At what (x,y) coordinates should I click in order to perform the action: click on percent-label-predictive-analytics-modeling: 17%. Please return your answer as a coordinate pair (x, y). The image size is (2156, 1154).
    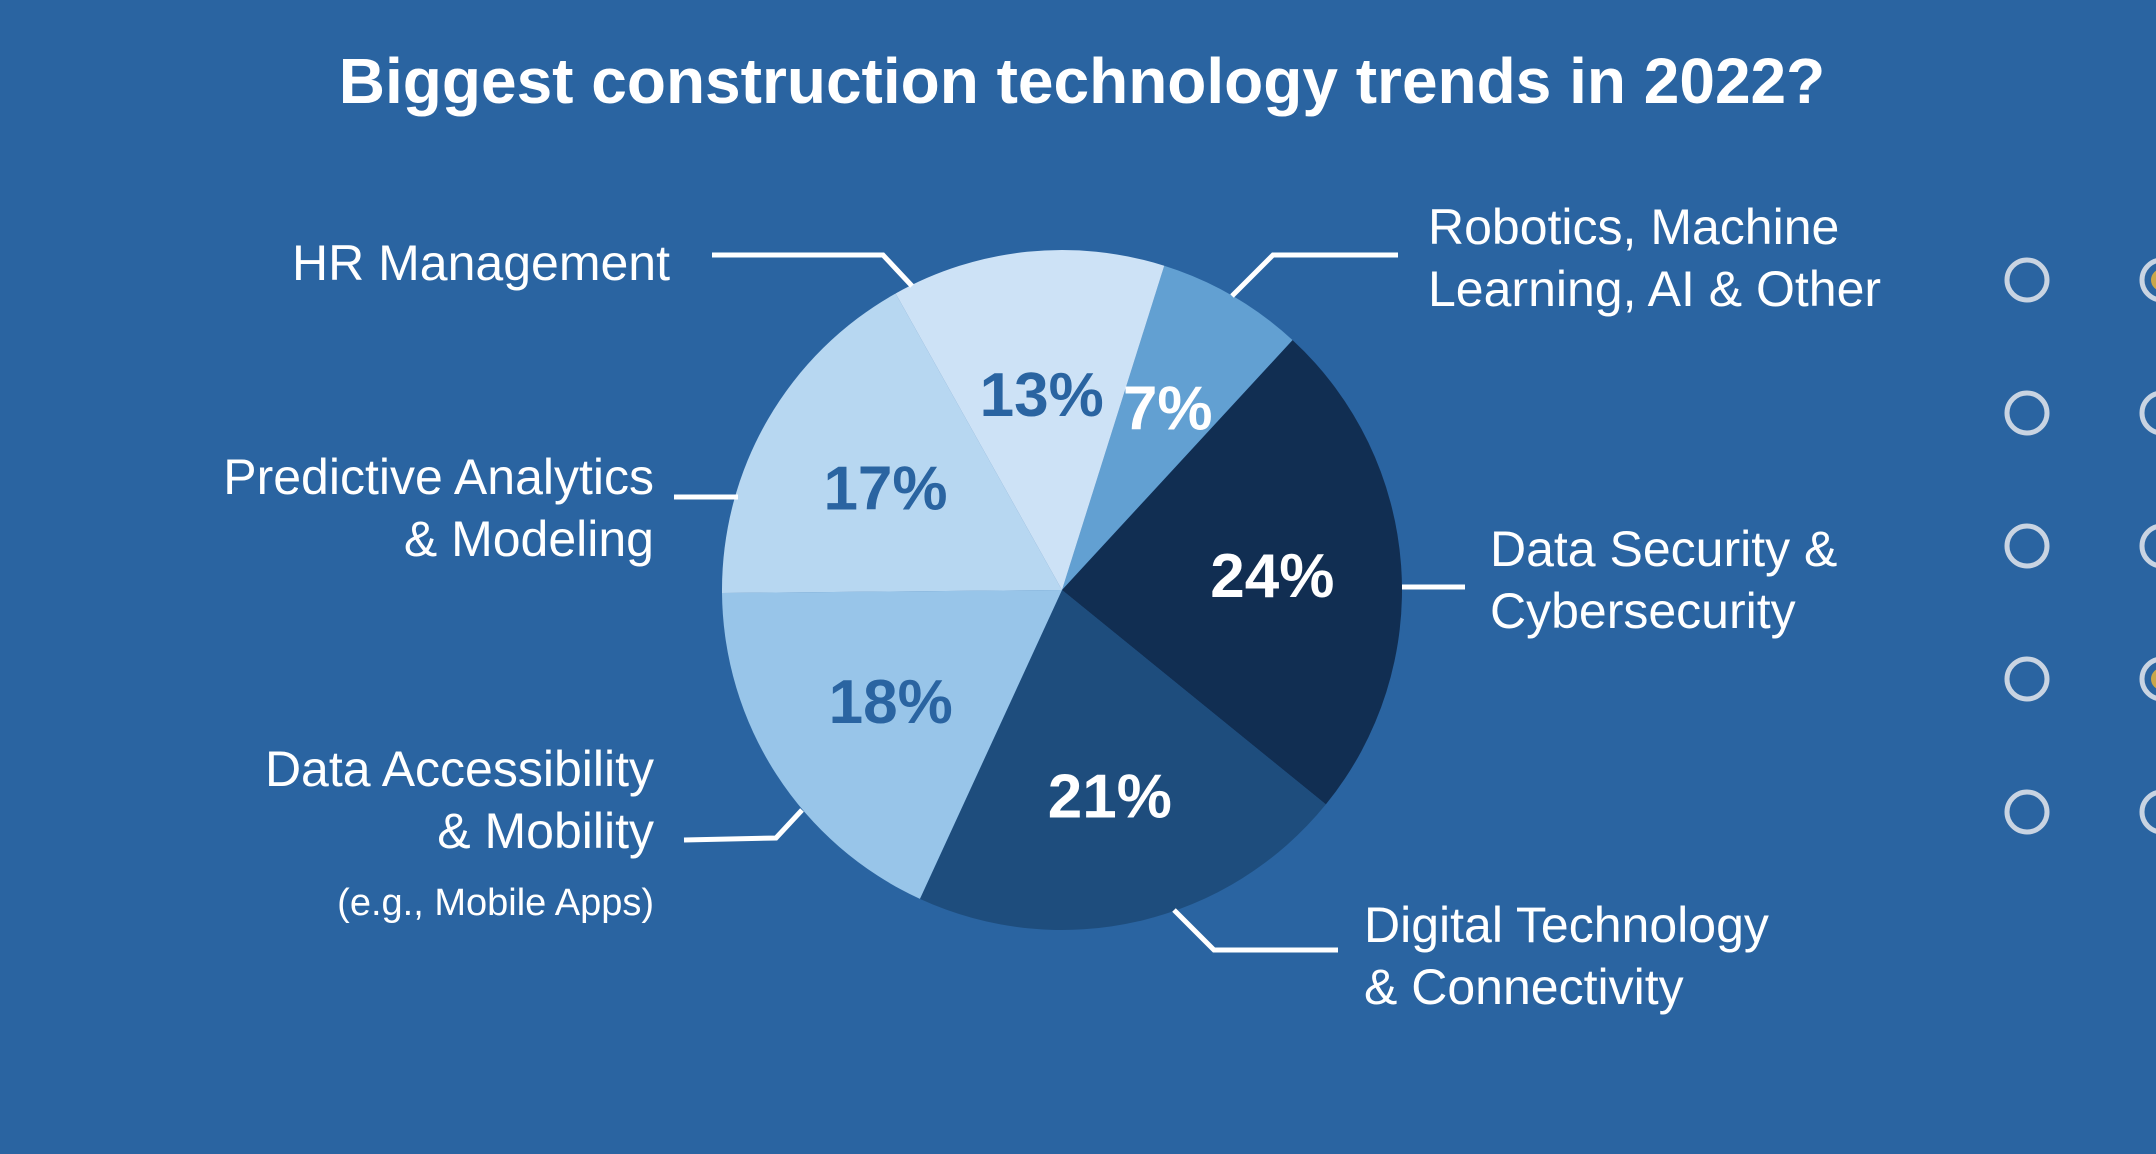
    Looking at the image, I should click on (885, 489).